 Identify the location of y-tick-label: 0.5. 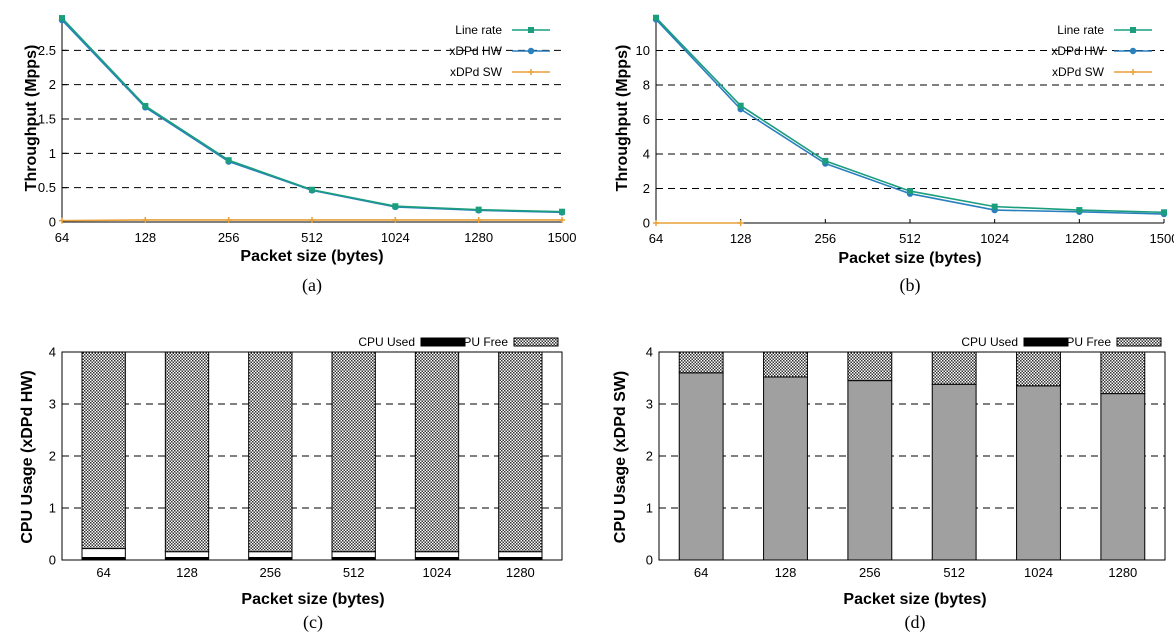
(47, 187).